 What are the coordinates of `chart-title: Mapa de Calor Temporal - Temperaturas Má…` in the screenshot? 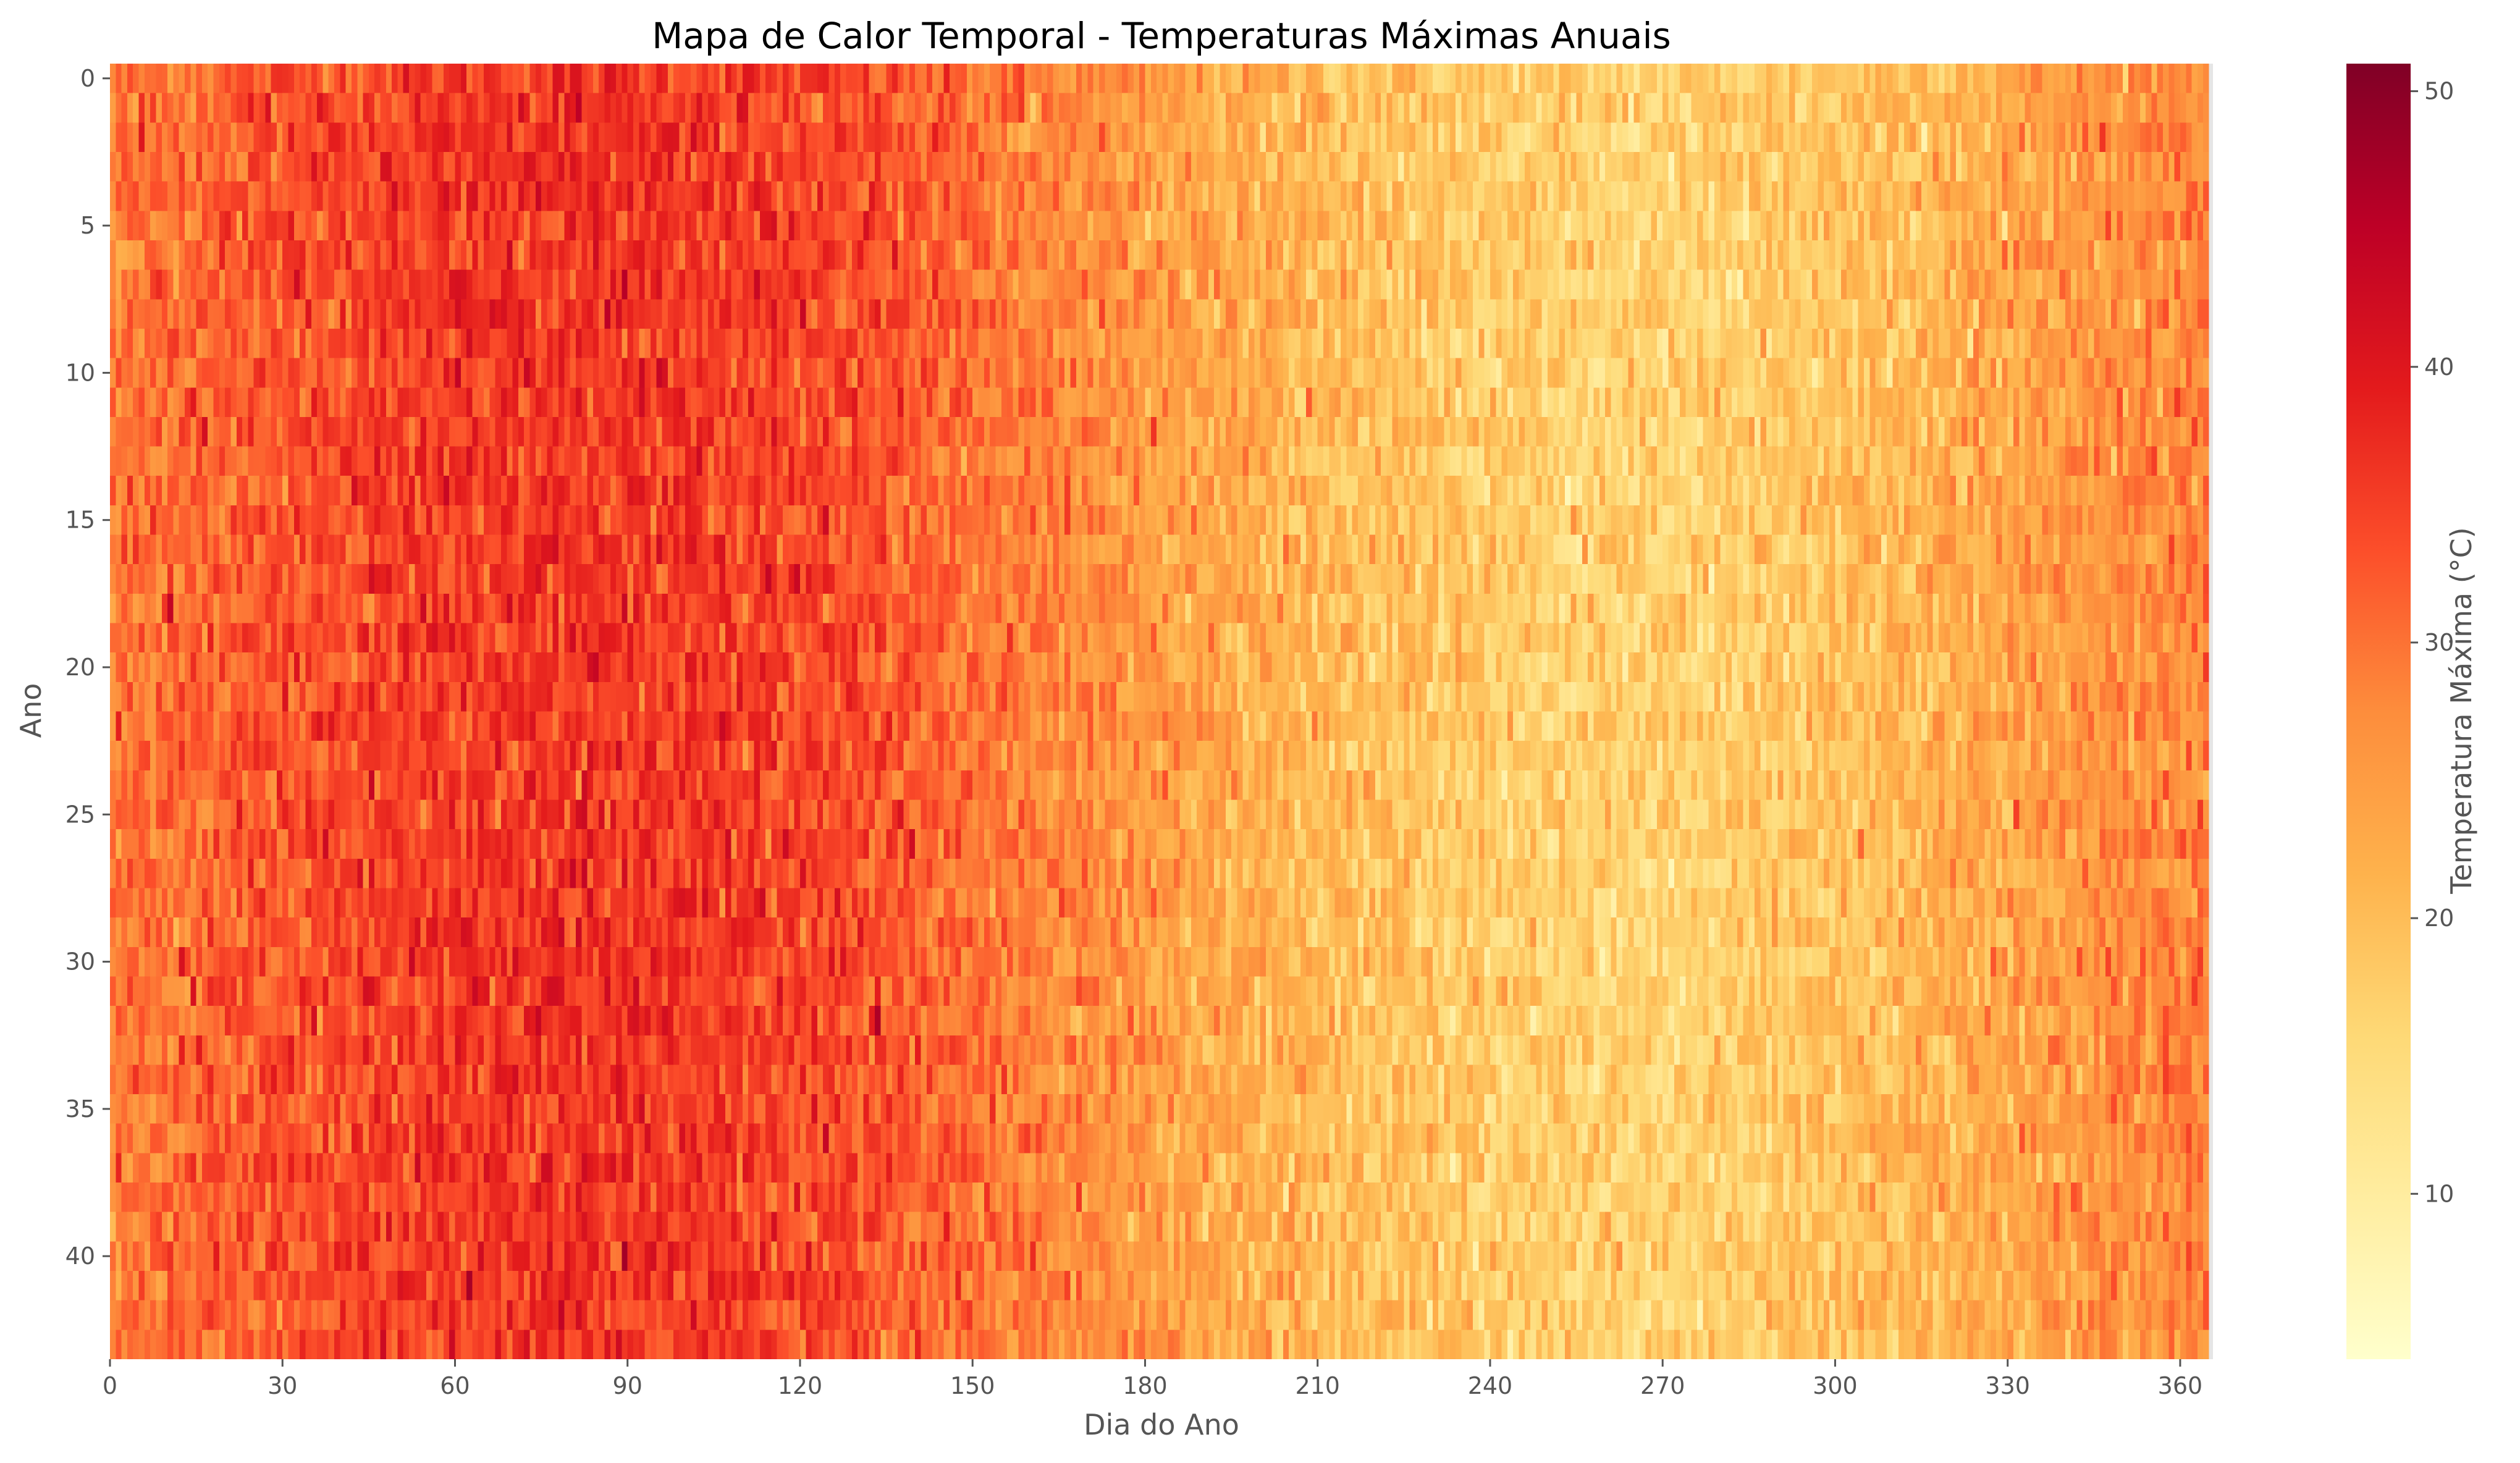 It's located at (1161, 36).